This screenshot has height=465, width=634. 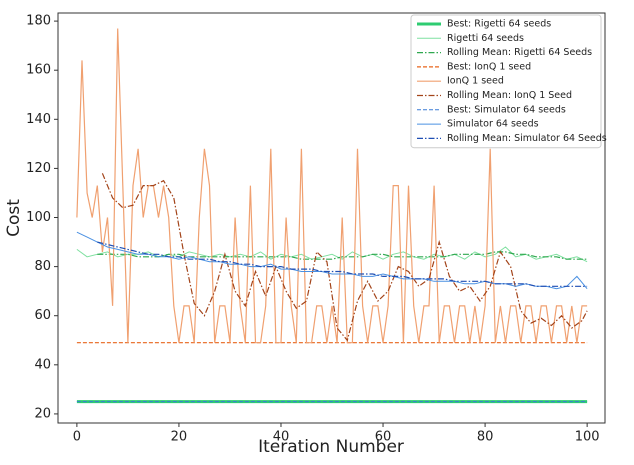 I want to click on legend-label: Best: IonQ 1 seed, so click(x=489, y=66).